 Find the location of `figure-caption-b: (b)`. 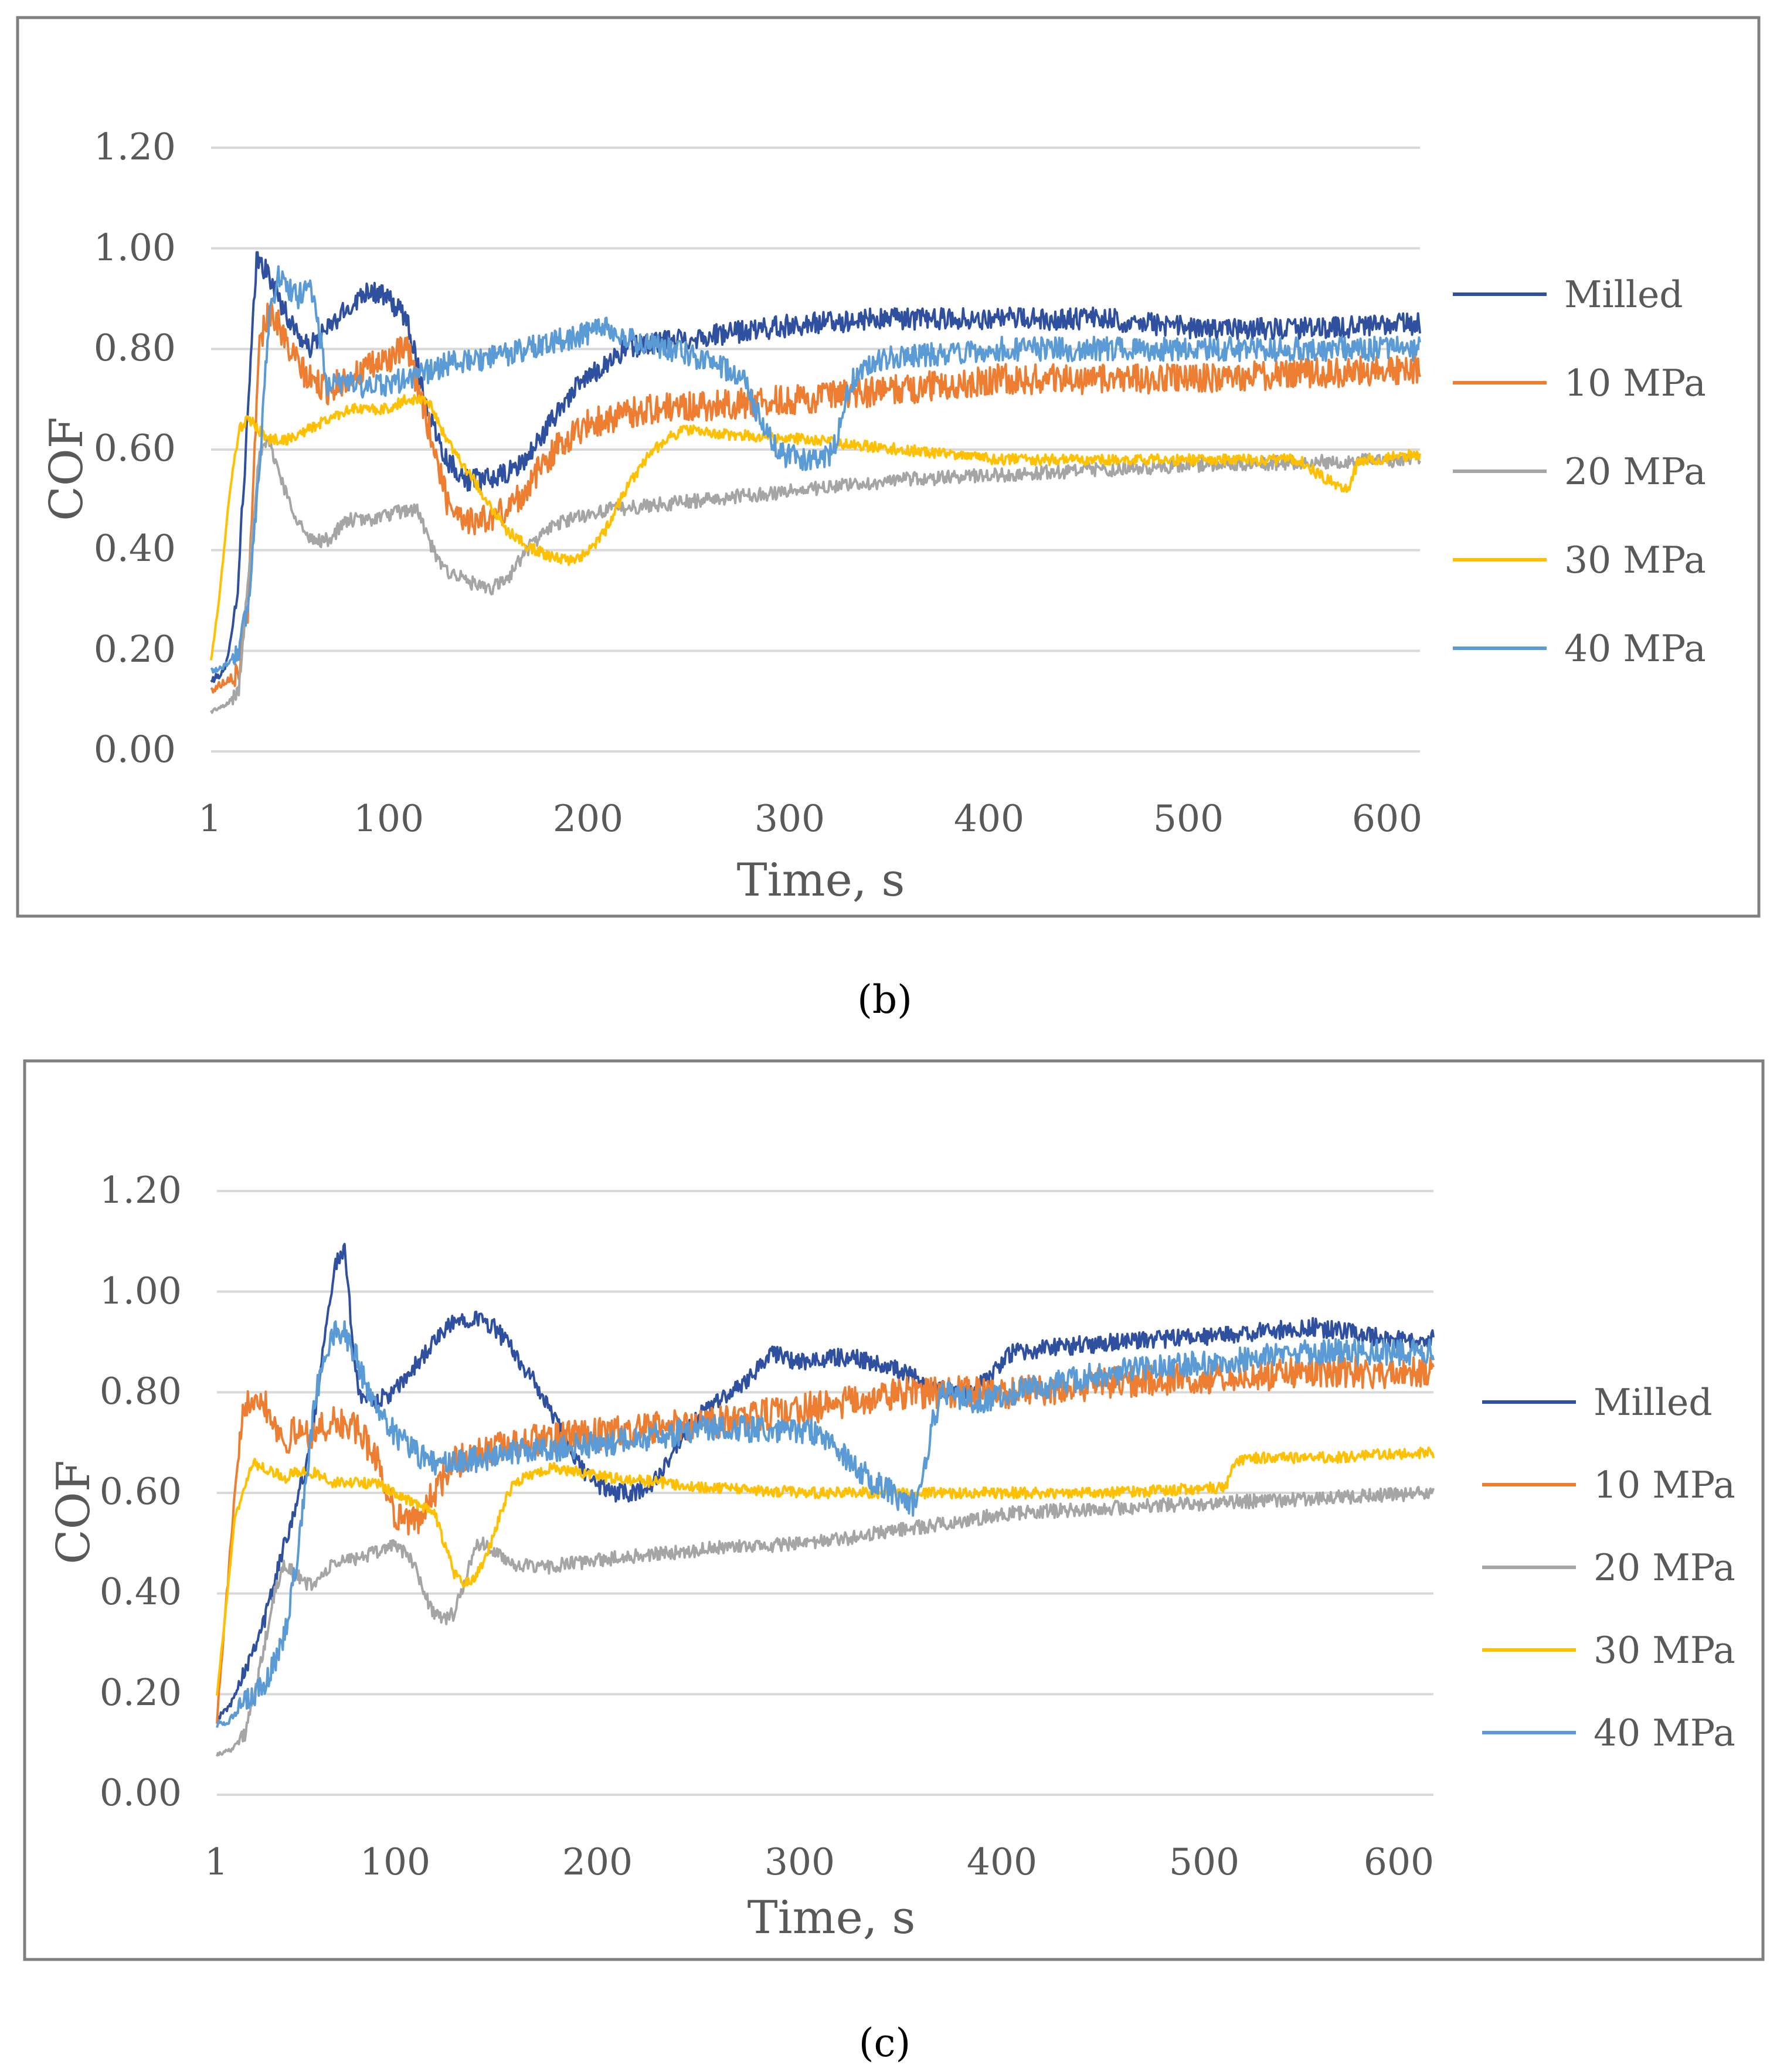

figure-caption-b: (b) is located at coordinates (884, 999).